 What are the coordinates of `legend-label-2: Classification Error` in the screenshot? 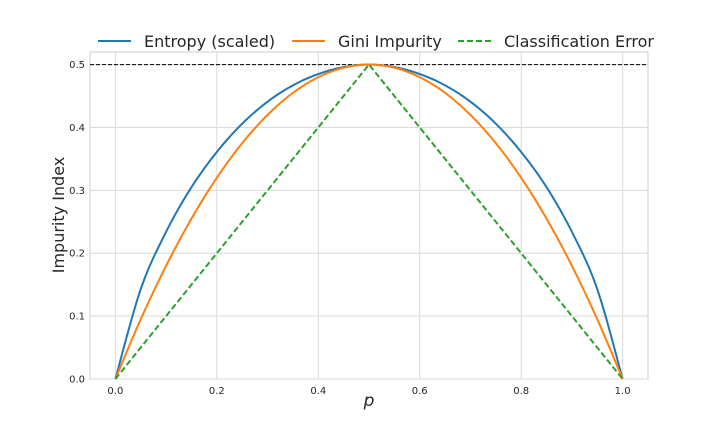 It's located at (579, 41).